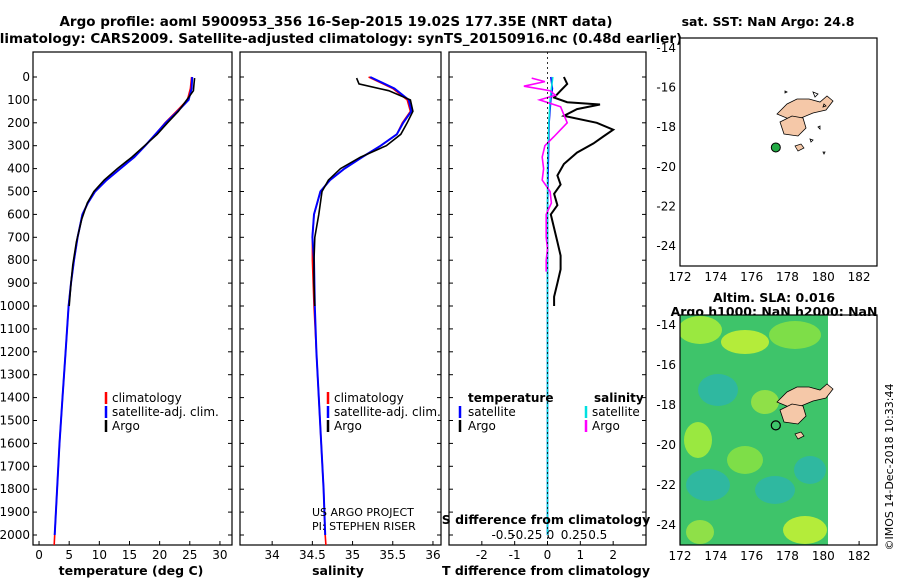 Image resolution: width=900 pixels, height=580 pixels. I want to click on salinity-xlabel: salinity, so click(338, 570).